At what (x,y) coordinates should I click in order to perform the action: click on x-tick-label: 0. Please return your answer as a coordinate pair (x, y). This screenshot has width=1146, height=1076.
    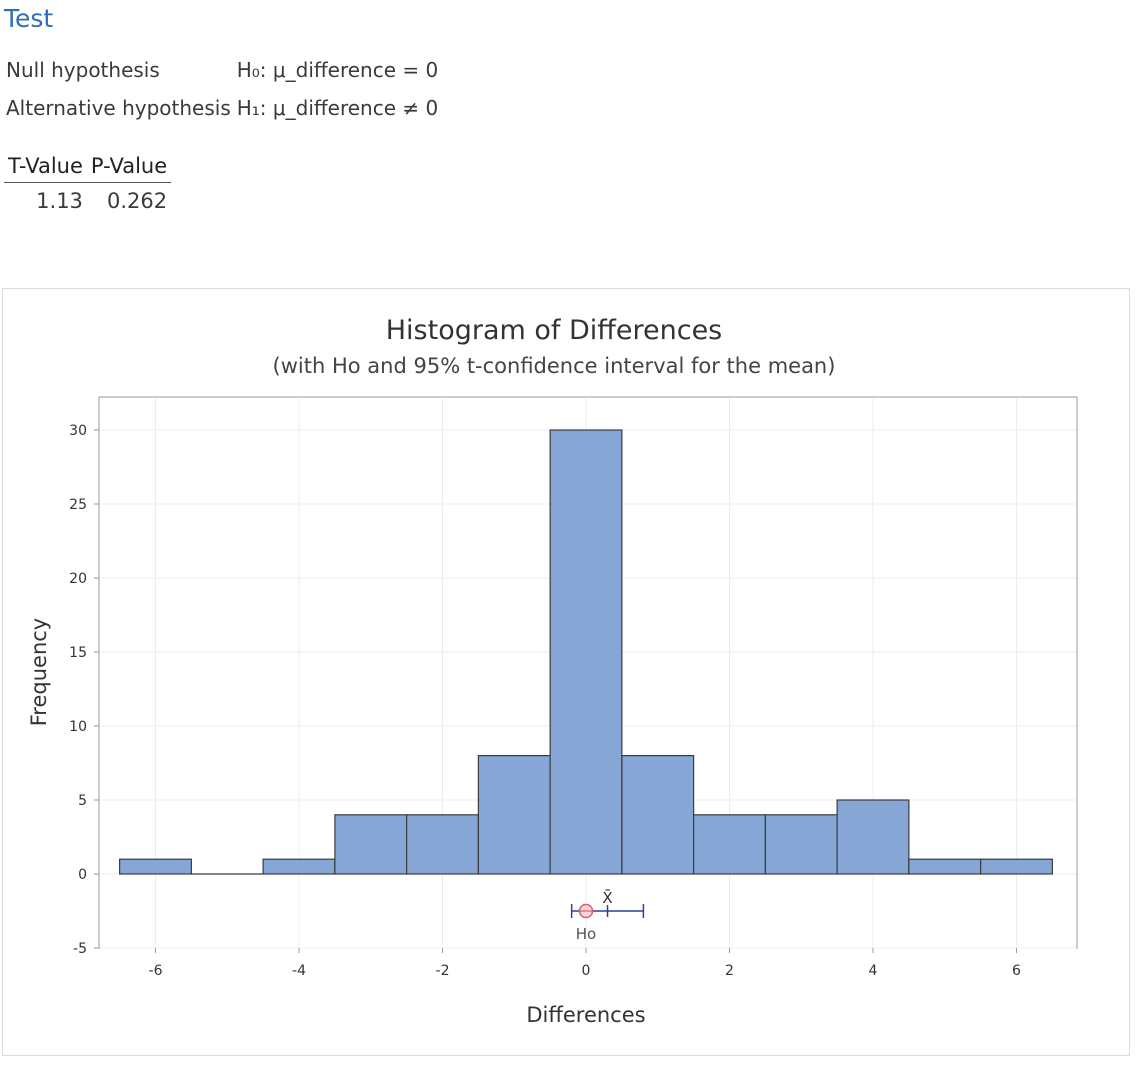
    Looking at the image, I should click on (586, 971).